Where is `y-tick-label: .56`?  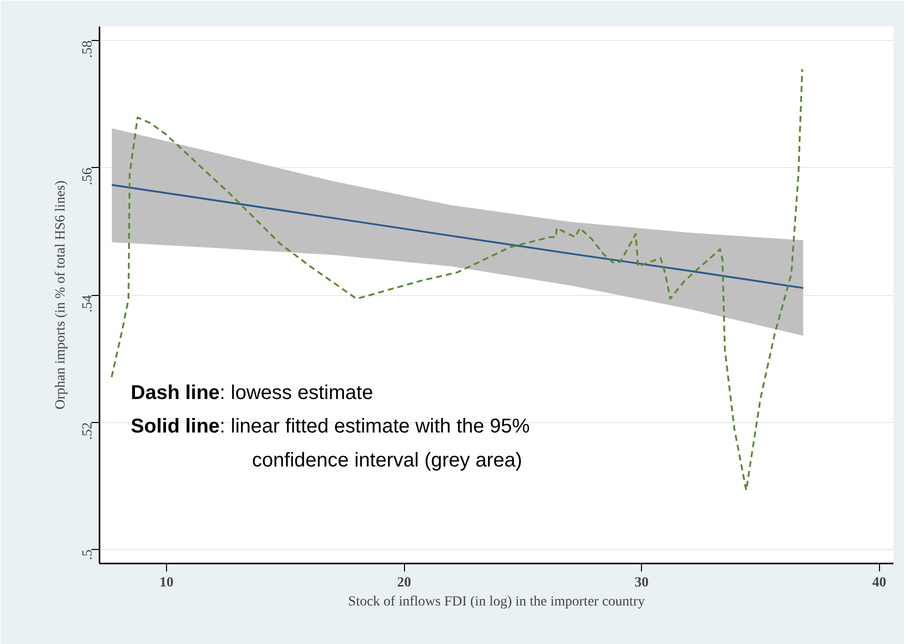 y-tick-label: .56 is located at coordinates (88, 177).